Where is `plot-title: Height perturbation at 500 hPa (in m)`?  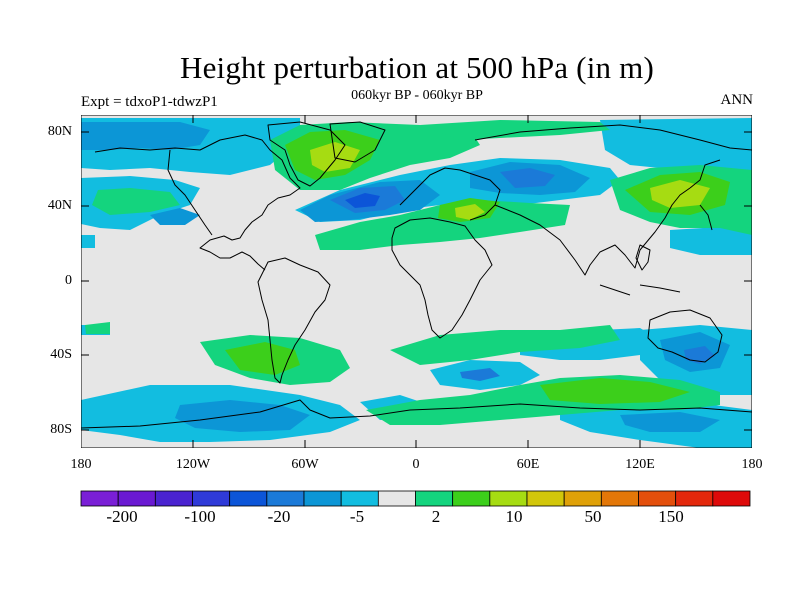 plot-title: Height perturbation at 500 hPa (in m) is located at coordinates (417, 67).